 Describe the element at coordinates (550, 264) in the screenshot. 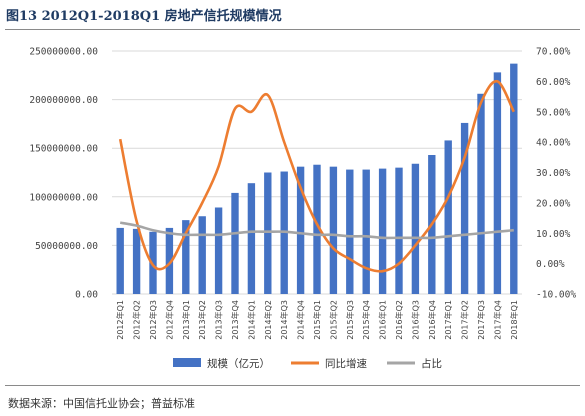

I see `right-axis-tick-label: 0.00%` at that location.